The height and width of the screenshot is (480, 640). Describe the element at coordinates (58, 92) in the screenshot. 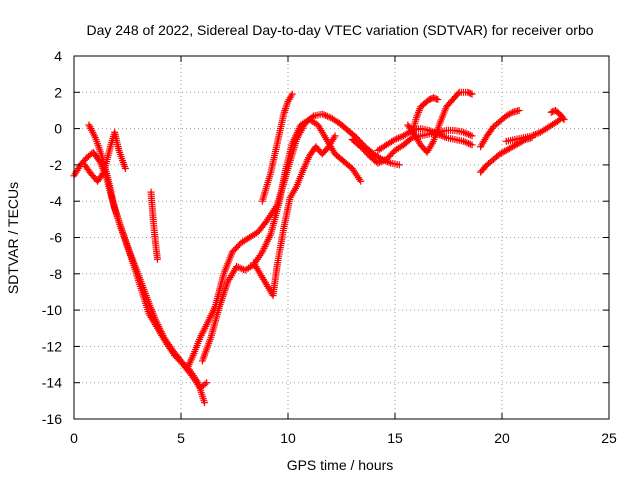

I see `y-tick-label: 2` at that location.